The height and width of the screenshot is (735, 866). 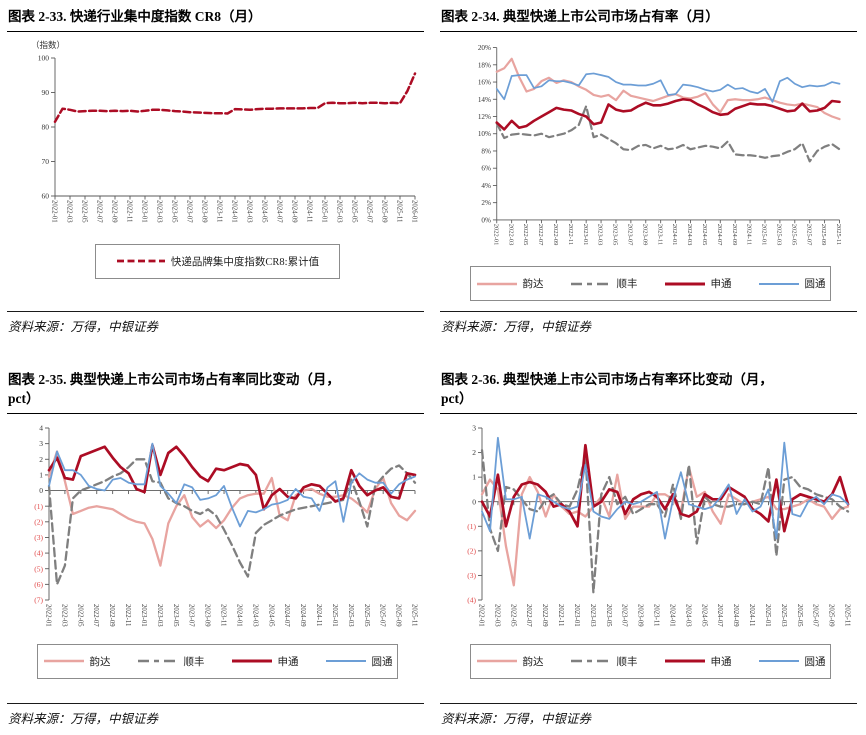 I want to click on chart-legend: 韵达 顺丰 申通 圆通, so click(x=650, y=661).